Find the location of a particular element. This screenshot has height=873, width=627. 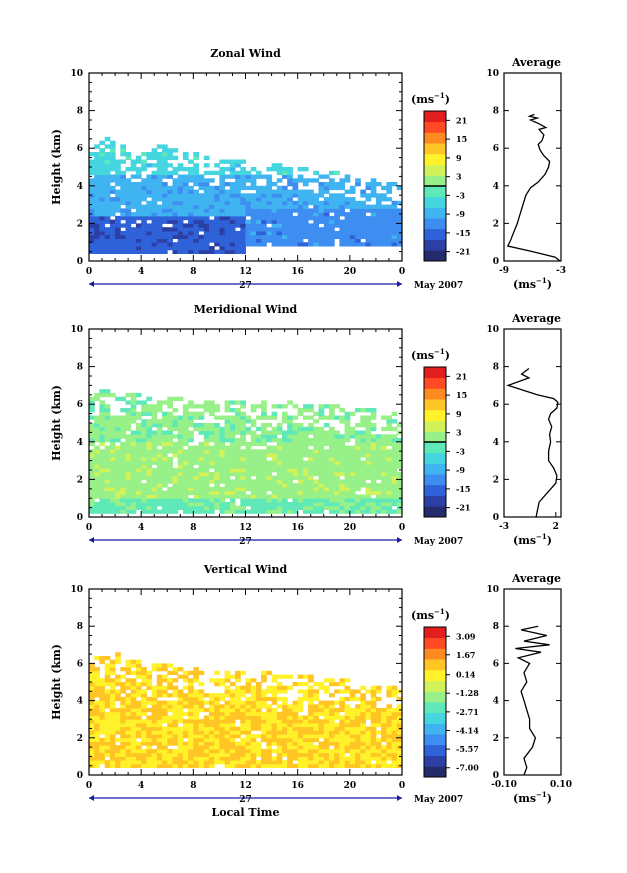

x-tick-label: 16 is located at coordinates (297, 272).